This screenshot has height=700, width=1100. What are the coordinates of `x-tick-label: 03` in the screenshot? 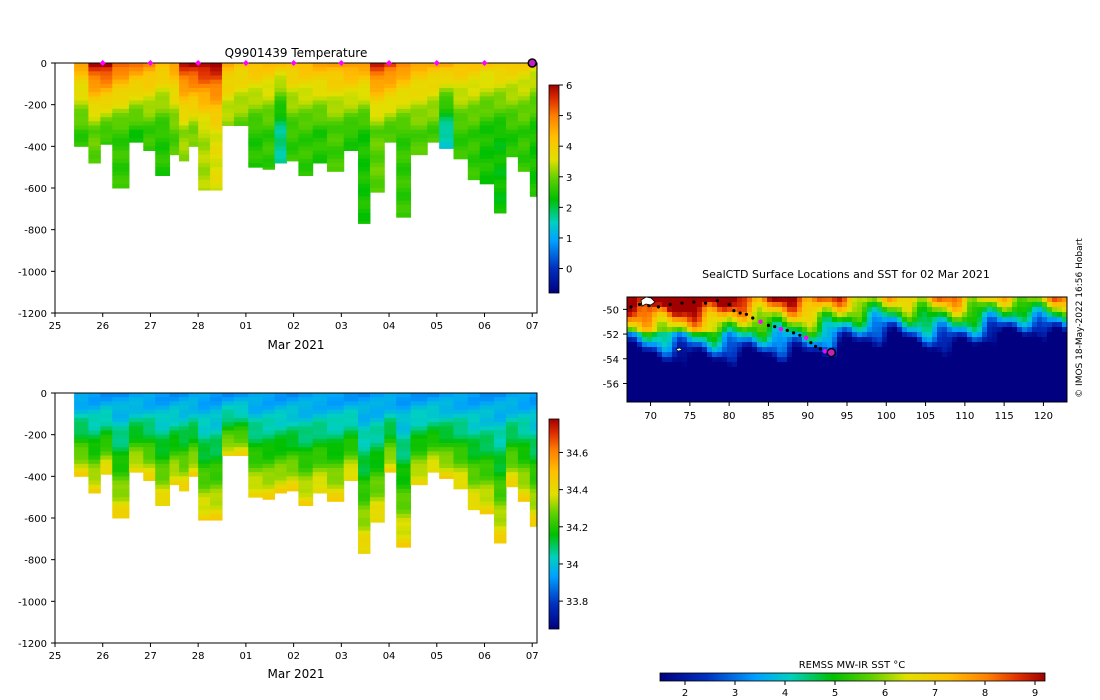 It's located at (341, 656).